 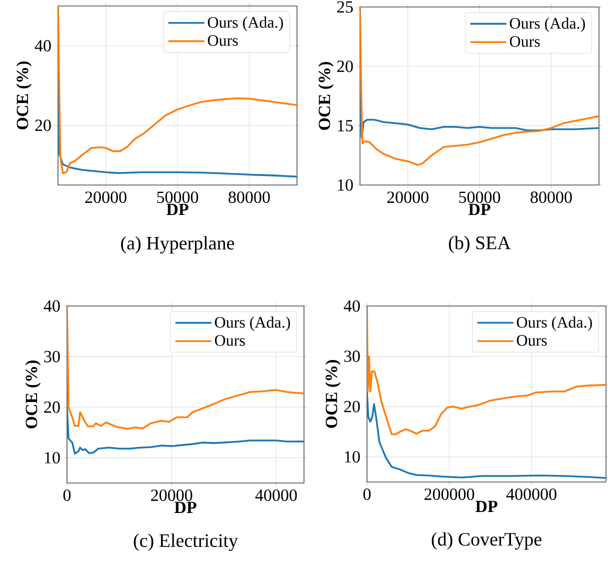 I want to click on y-tick-label: 15, so click(x=345, y=126).